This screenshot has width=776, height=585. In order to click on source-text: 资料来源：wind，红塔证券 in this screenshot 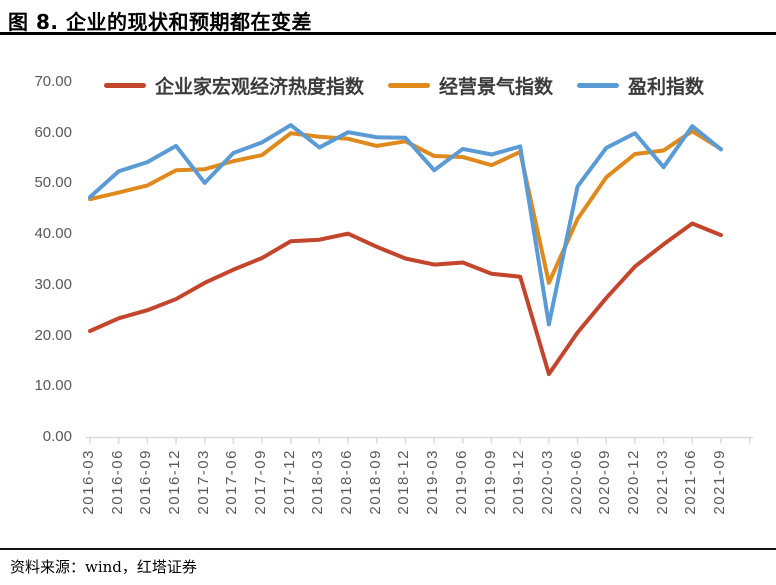, I will do `click(103, 567)`.